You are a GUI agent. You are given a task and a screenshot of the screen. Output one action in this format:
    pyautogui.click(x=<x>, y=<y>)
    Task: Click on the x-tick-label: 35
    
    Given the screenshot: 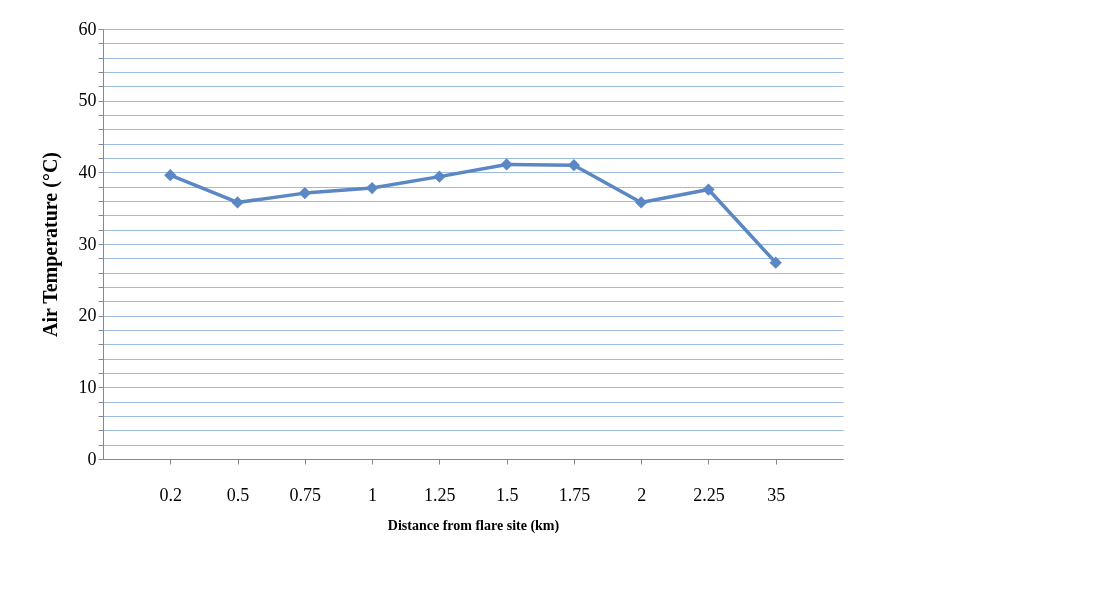 What is the action you would take?
    pyautogui.click(x=776, y=494)
    